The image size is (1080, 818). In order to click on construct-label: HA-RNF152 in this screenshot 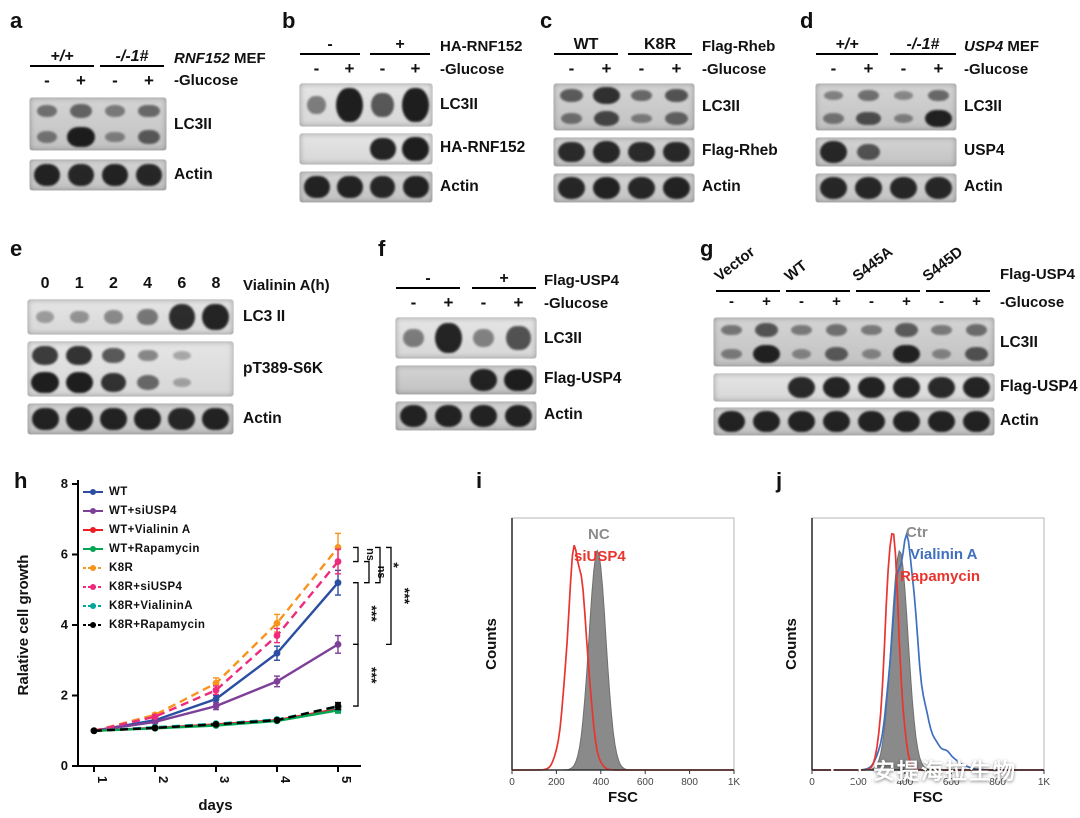, I will do `click(481, 46)`.